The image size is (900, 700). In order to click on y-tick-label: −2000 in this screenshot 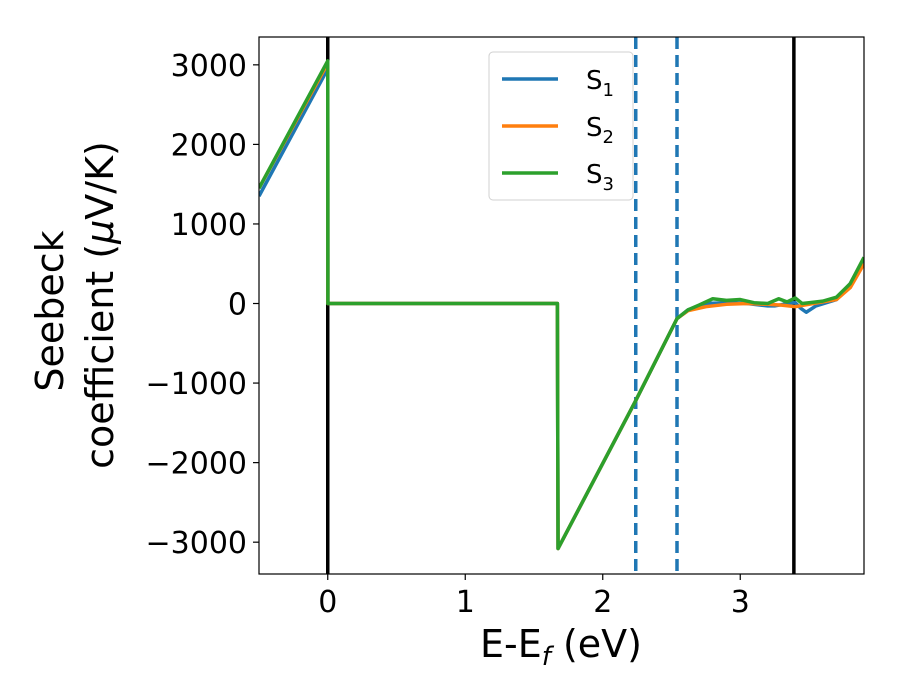, I will do `click(196, 464)`.